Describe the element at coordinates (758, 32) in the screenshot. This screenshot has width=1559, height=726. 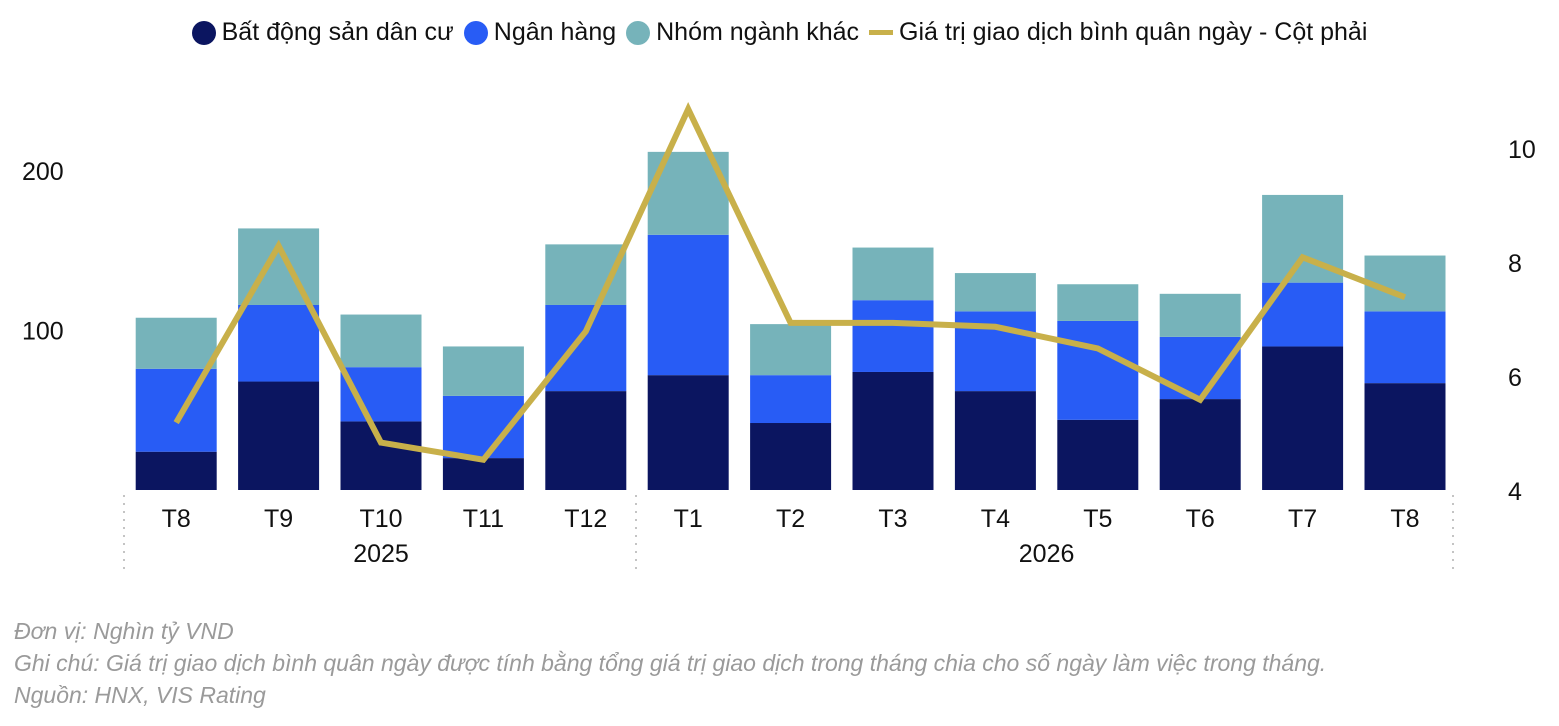
I see `legend-label-other-sectors: Nhóm ngành khác` at that location.